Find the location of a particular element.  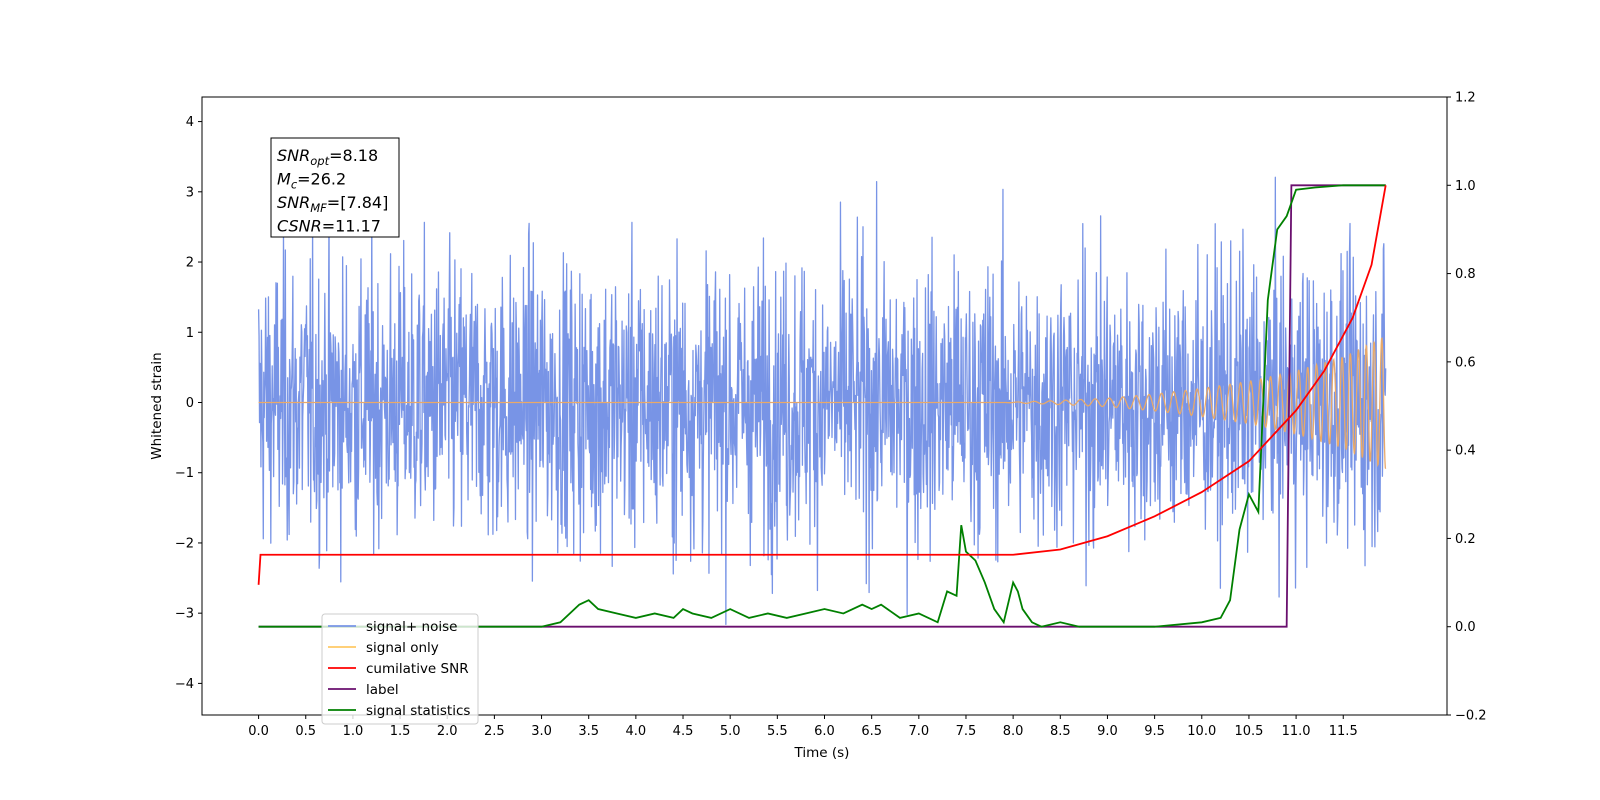

x-tick-label: 4.5 is located at coordinates (683, 731).